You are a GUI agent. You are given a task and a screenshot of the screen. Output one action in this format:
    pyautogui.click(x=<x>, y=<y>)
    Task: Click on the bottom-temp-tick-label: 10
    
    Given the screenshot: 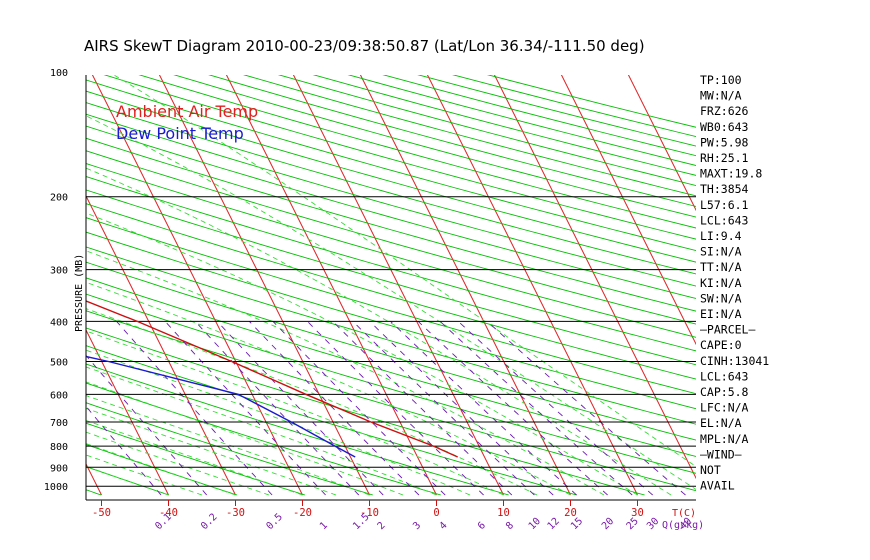 What is the action you would take?
    pyautogui.click(x=503, y=513)
    